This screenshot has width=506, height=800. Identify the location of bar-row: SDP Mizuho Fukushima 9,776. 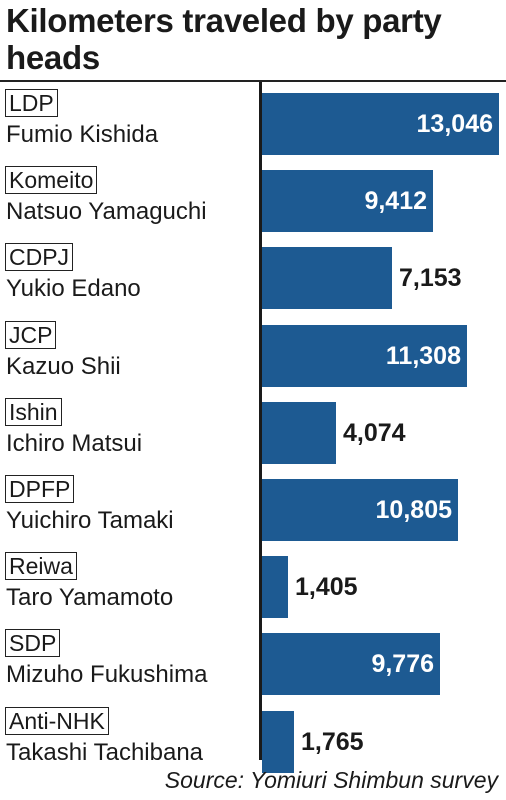
(253, 663).